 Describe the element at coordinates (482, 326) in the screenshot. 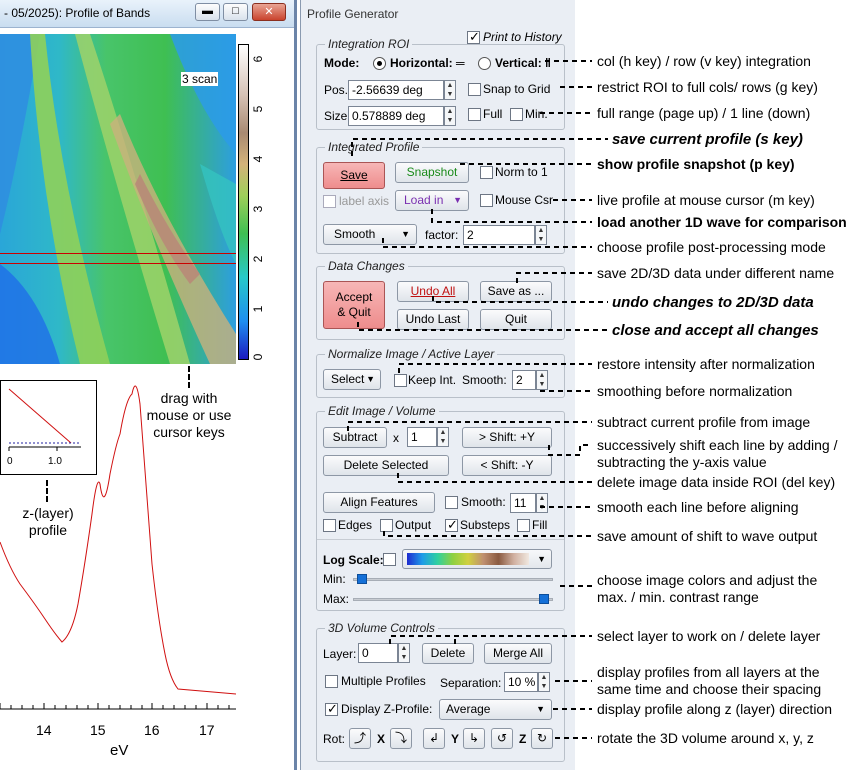

I see `leader-accept` at that location.